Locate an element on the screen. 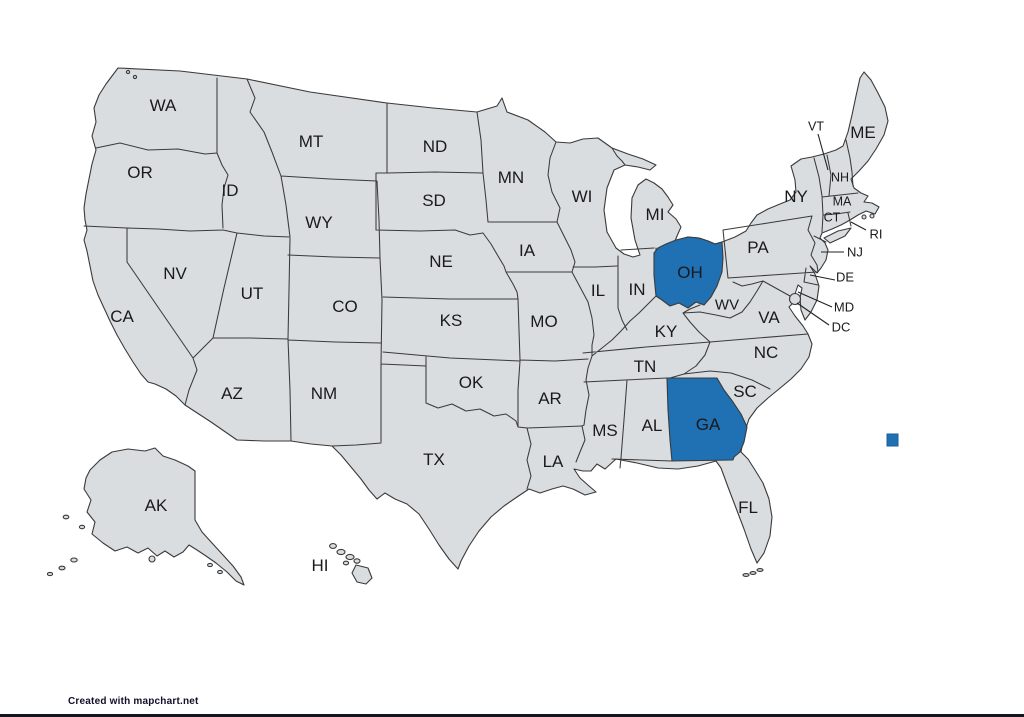 Image resolution: width=1024 pixels, height=717 pixels. kodiak-island is located at coordinates (152, 559).